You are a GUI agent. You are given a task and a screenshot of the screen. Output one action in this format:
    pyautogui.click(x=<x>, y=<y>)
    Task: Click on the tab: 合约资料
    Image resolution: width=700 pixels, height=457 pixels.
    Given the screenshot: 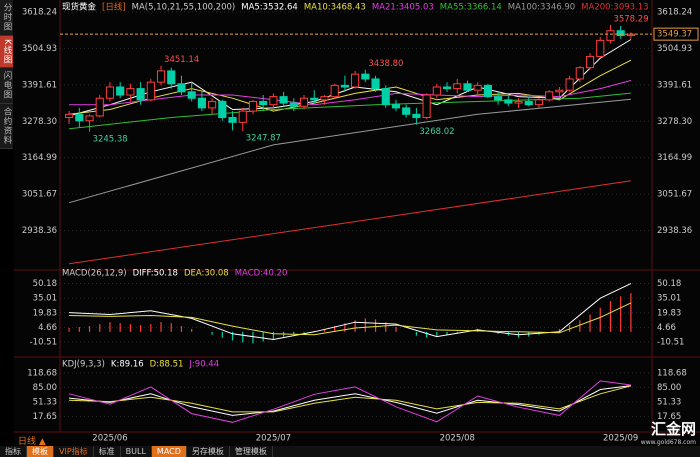 What is the action you would take?
    pyautogui.click(x=6, y=126)
    